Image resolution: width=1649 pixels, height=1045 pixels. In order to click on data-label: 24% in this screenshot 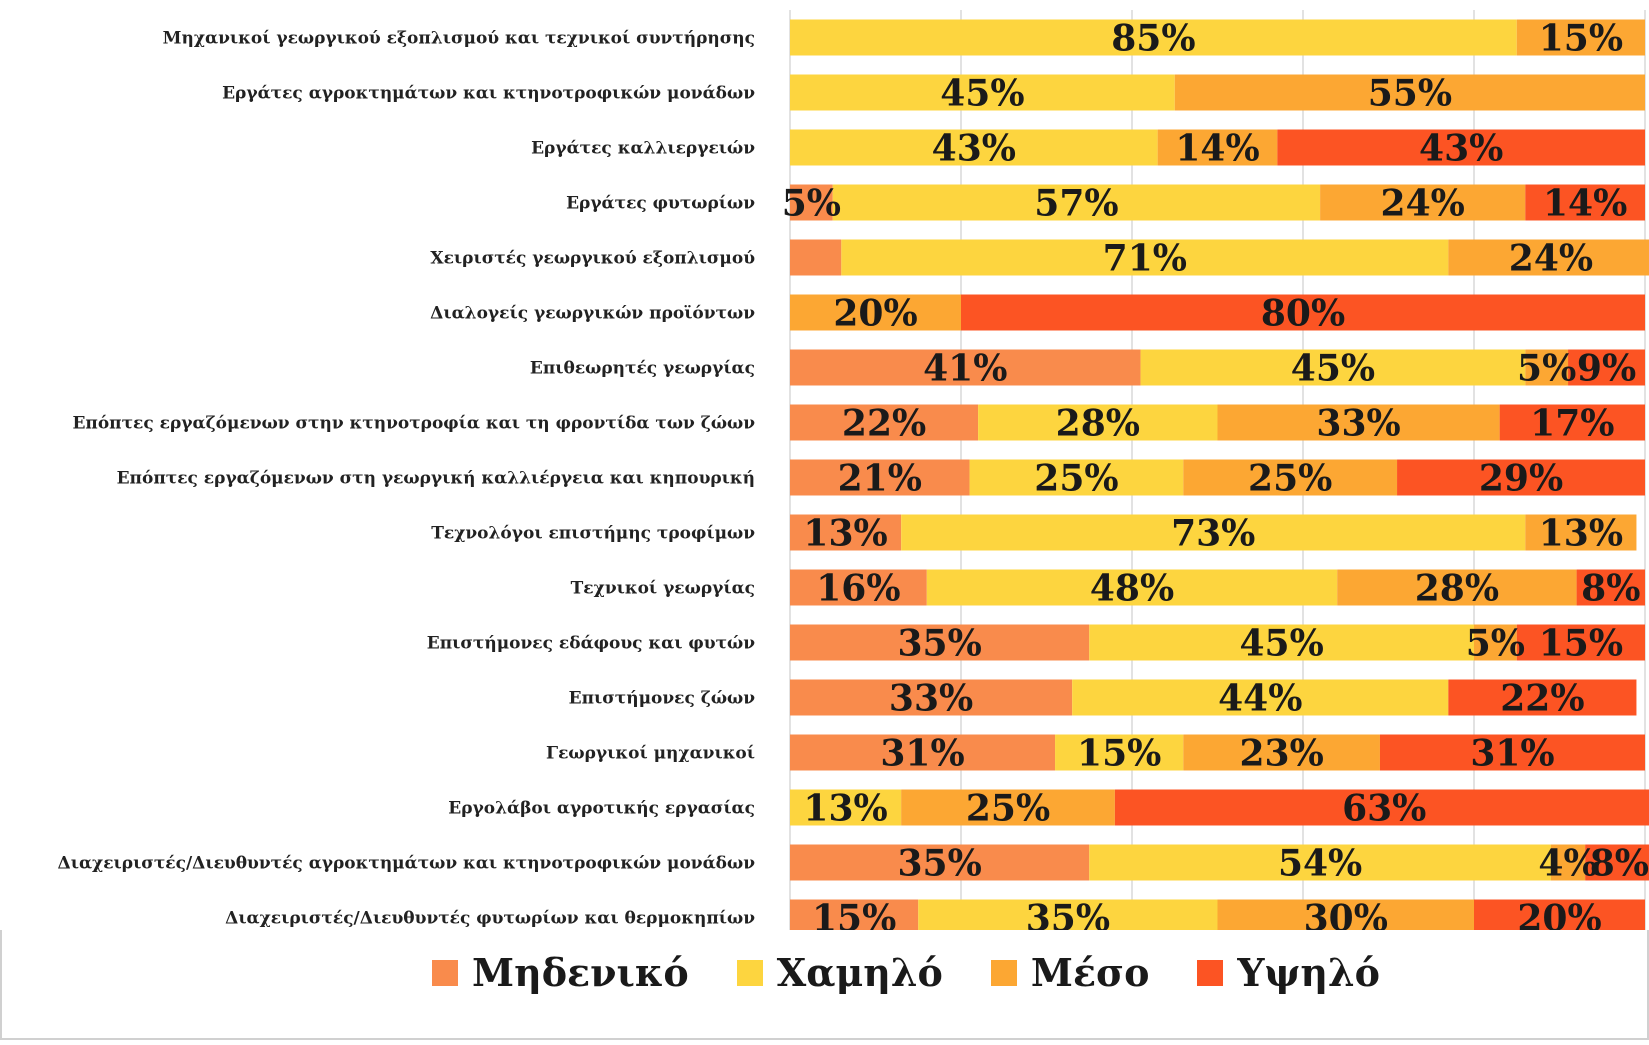, I will do `click(1551, 259)`.